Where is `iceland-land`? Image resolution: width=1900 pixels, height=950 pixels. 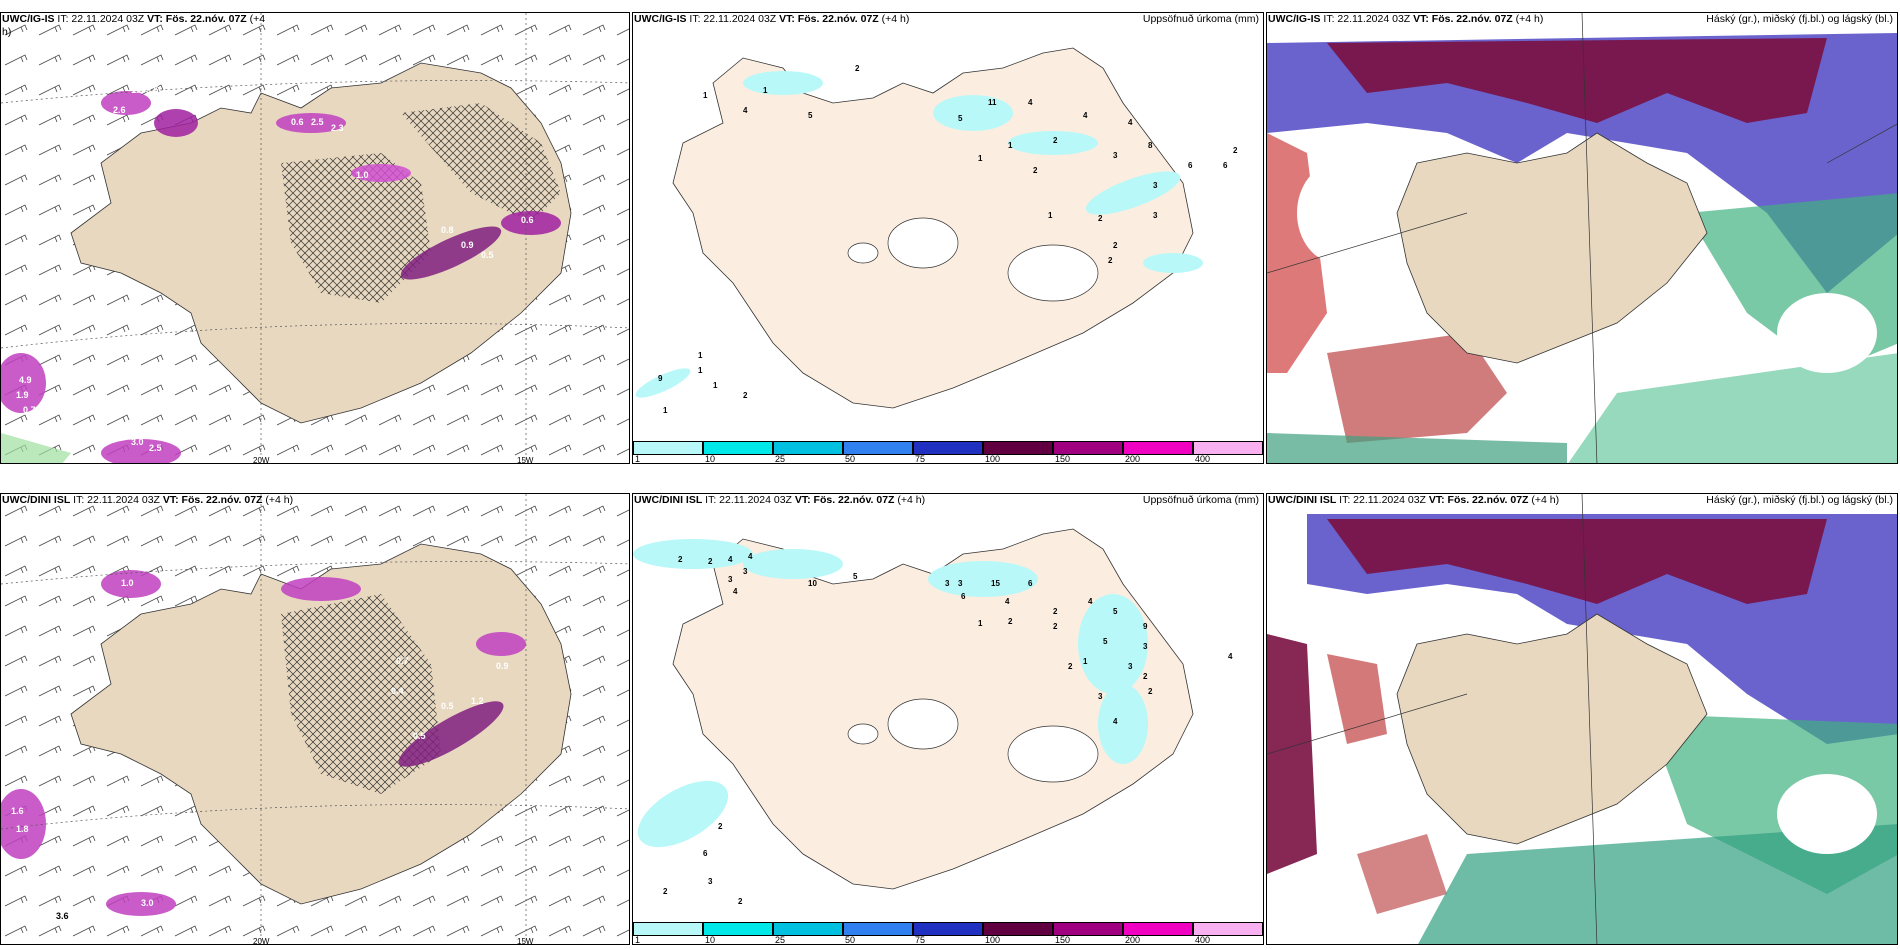
iceland-land is located at coordinates (1552, 248).